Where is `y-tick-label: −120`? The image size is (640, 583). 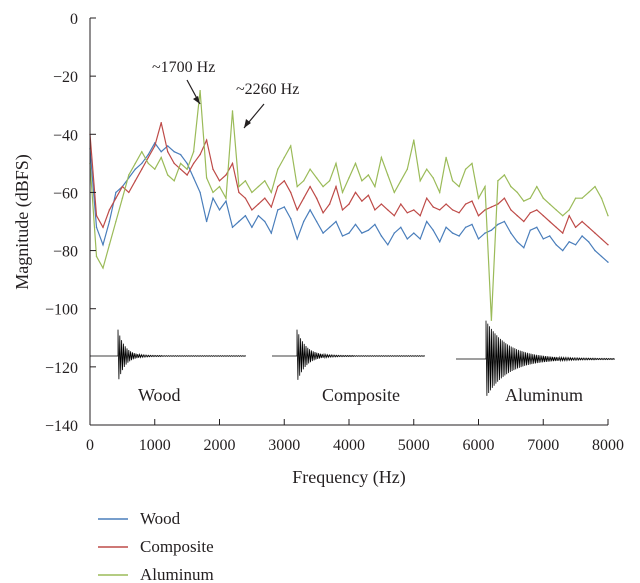 y-tick-label: −120 is located at coordinates (61, 368).